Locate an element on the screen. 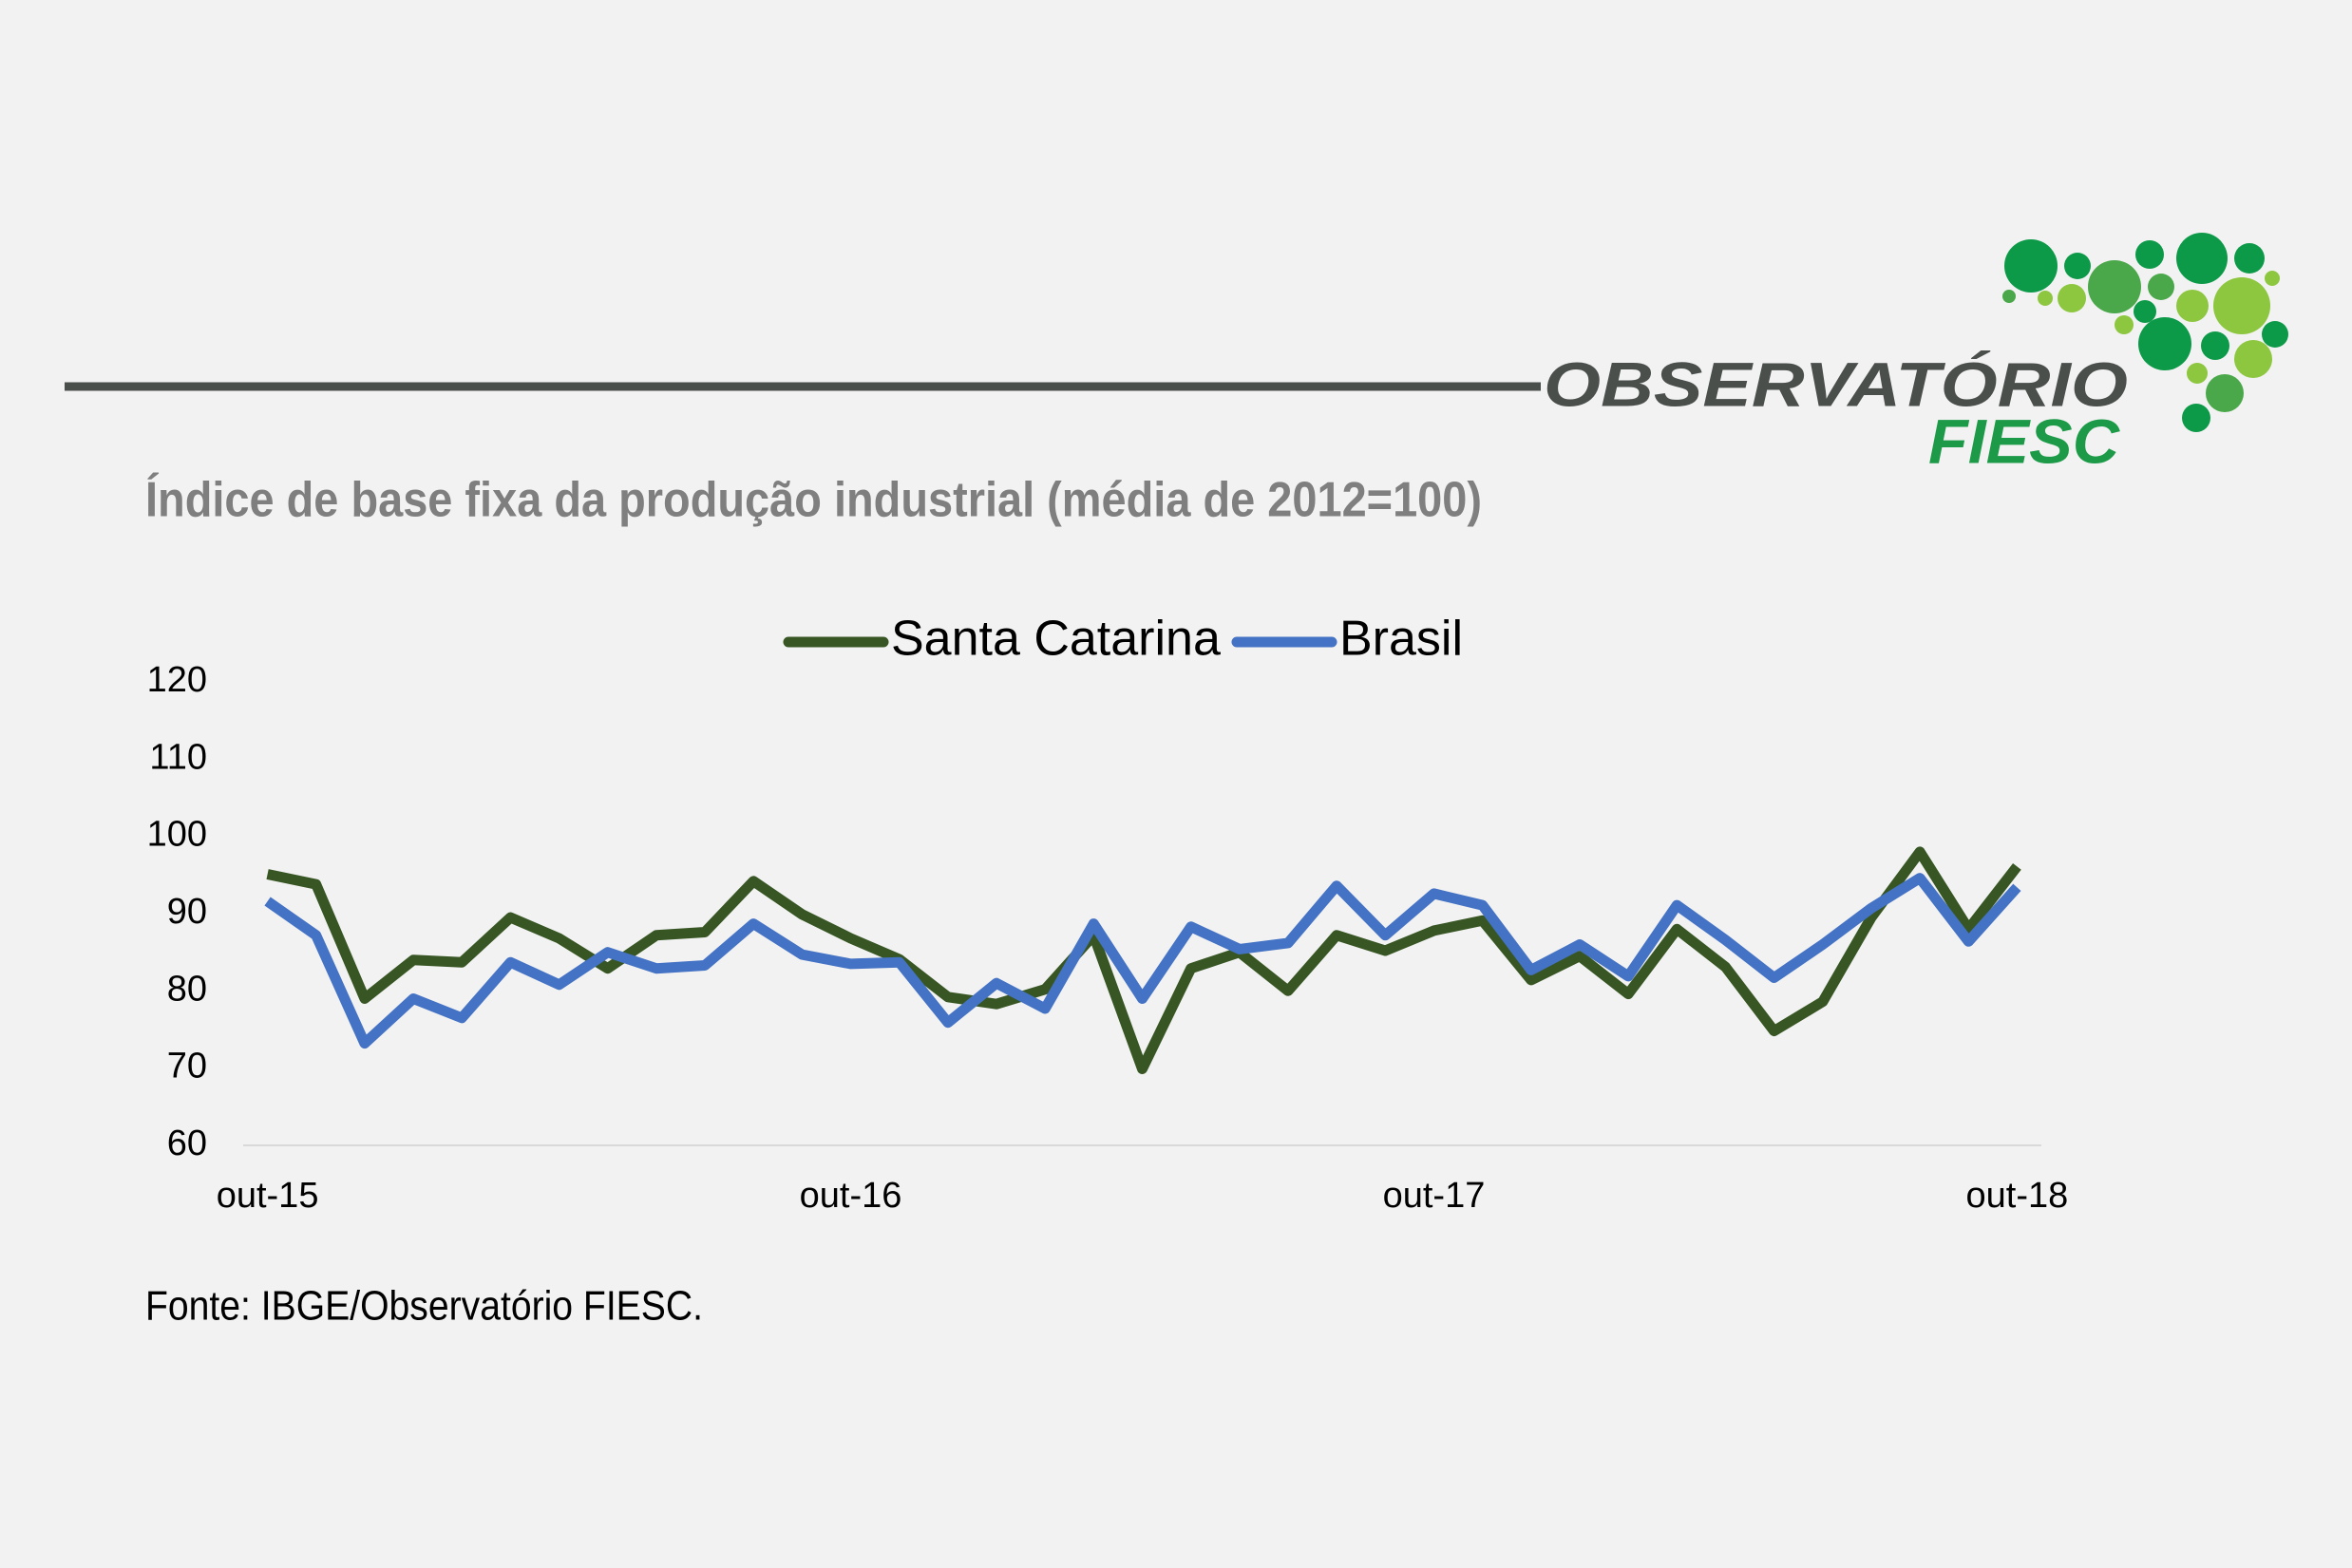  x-tick-label: out-15 is located at coordinates (268, 1196).